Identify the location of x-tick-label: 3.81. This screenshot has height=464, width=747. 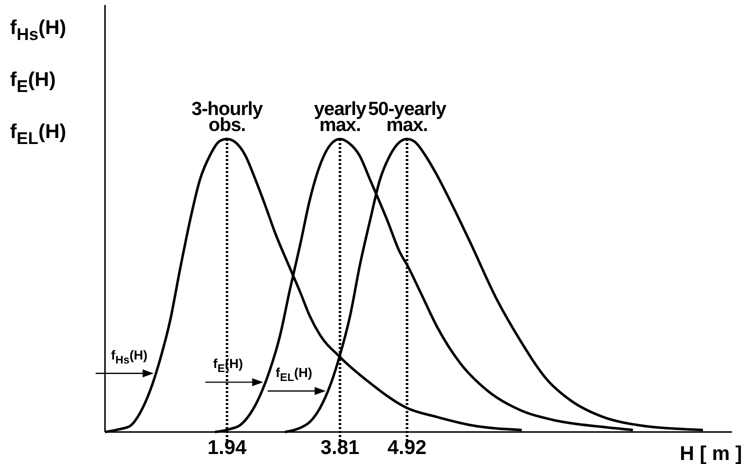
(340, 448).